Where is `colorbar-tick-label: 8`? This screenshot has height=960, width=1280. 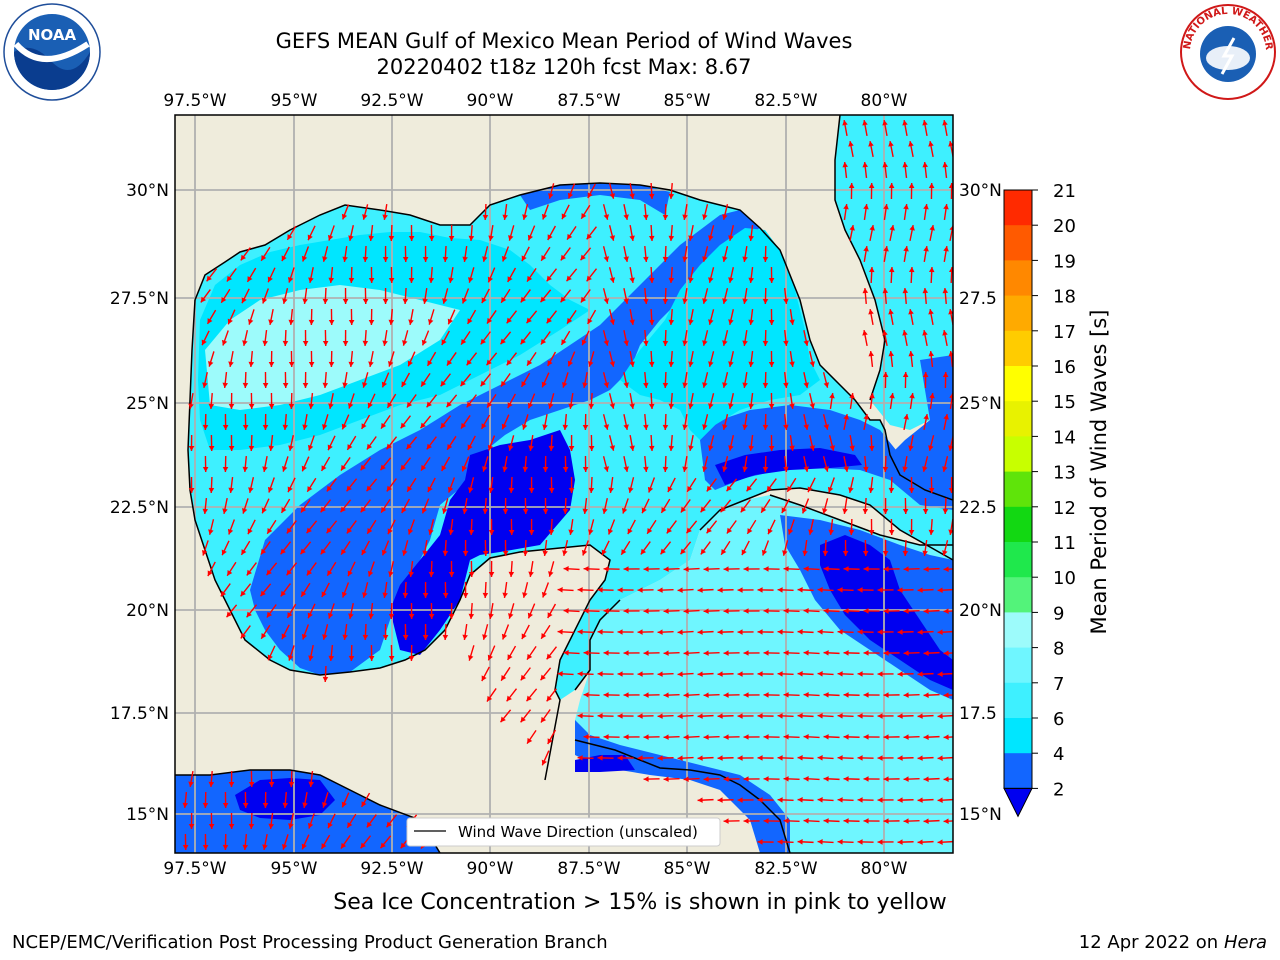
colorbar-tick-label: 8 is located at coordinates (1058, 649).